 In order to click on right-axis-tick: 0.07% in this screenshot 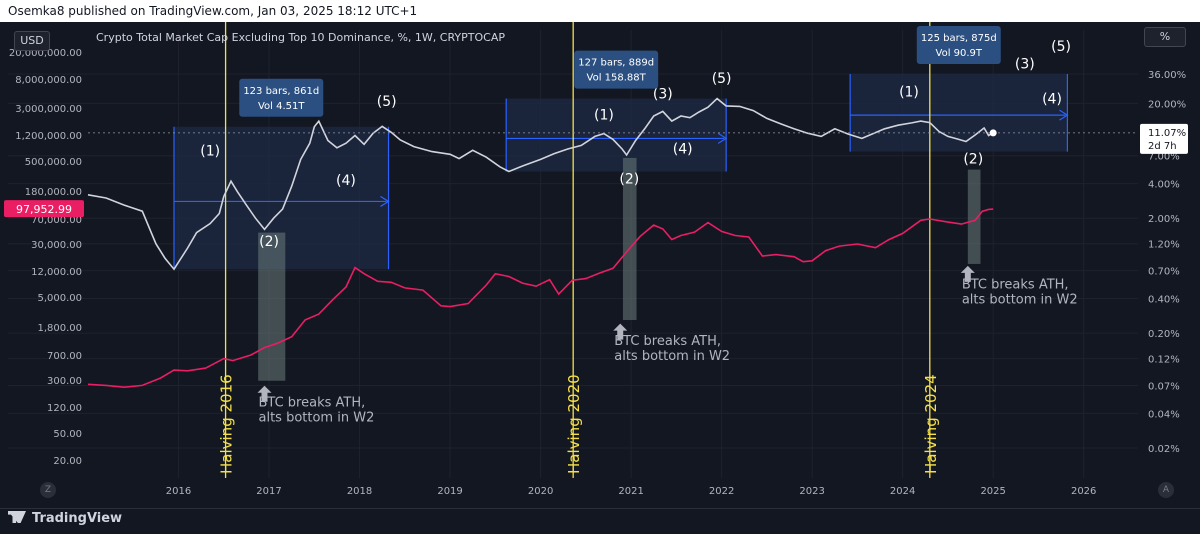, I will do `click(1164, 386)`.